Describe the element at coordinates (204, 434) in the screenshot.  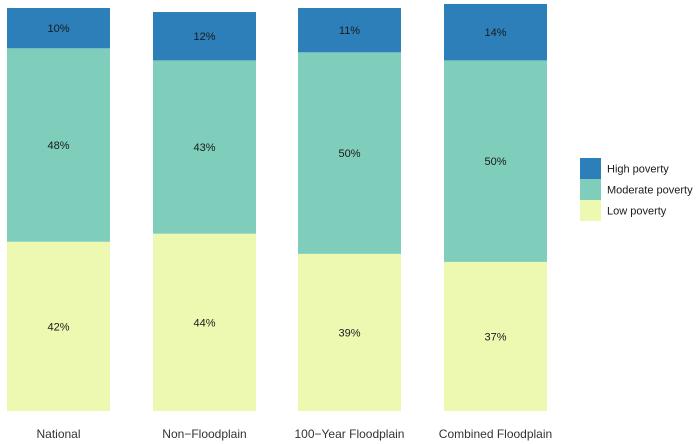
I see `category-label-non-floodplain: Non−Floodplain` at that location.